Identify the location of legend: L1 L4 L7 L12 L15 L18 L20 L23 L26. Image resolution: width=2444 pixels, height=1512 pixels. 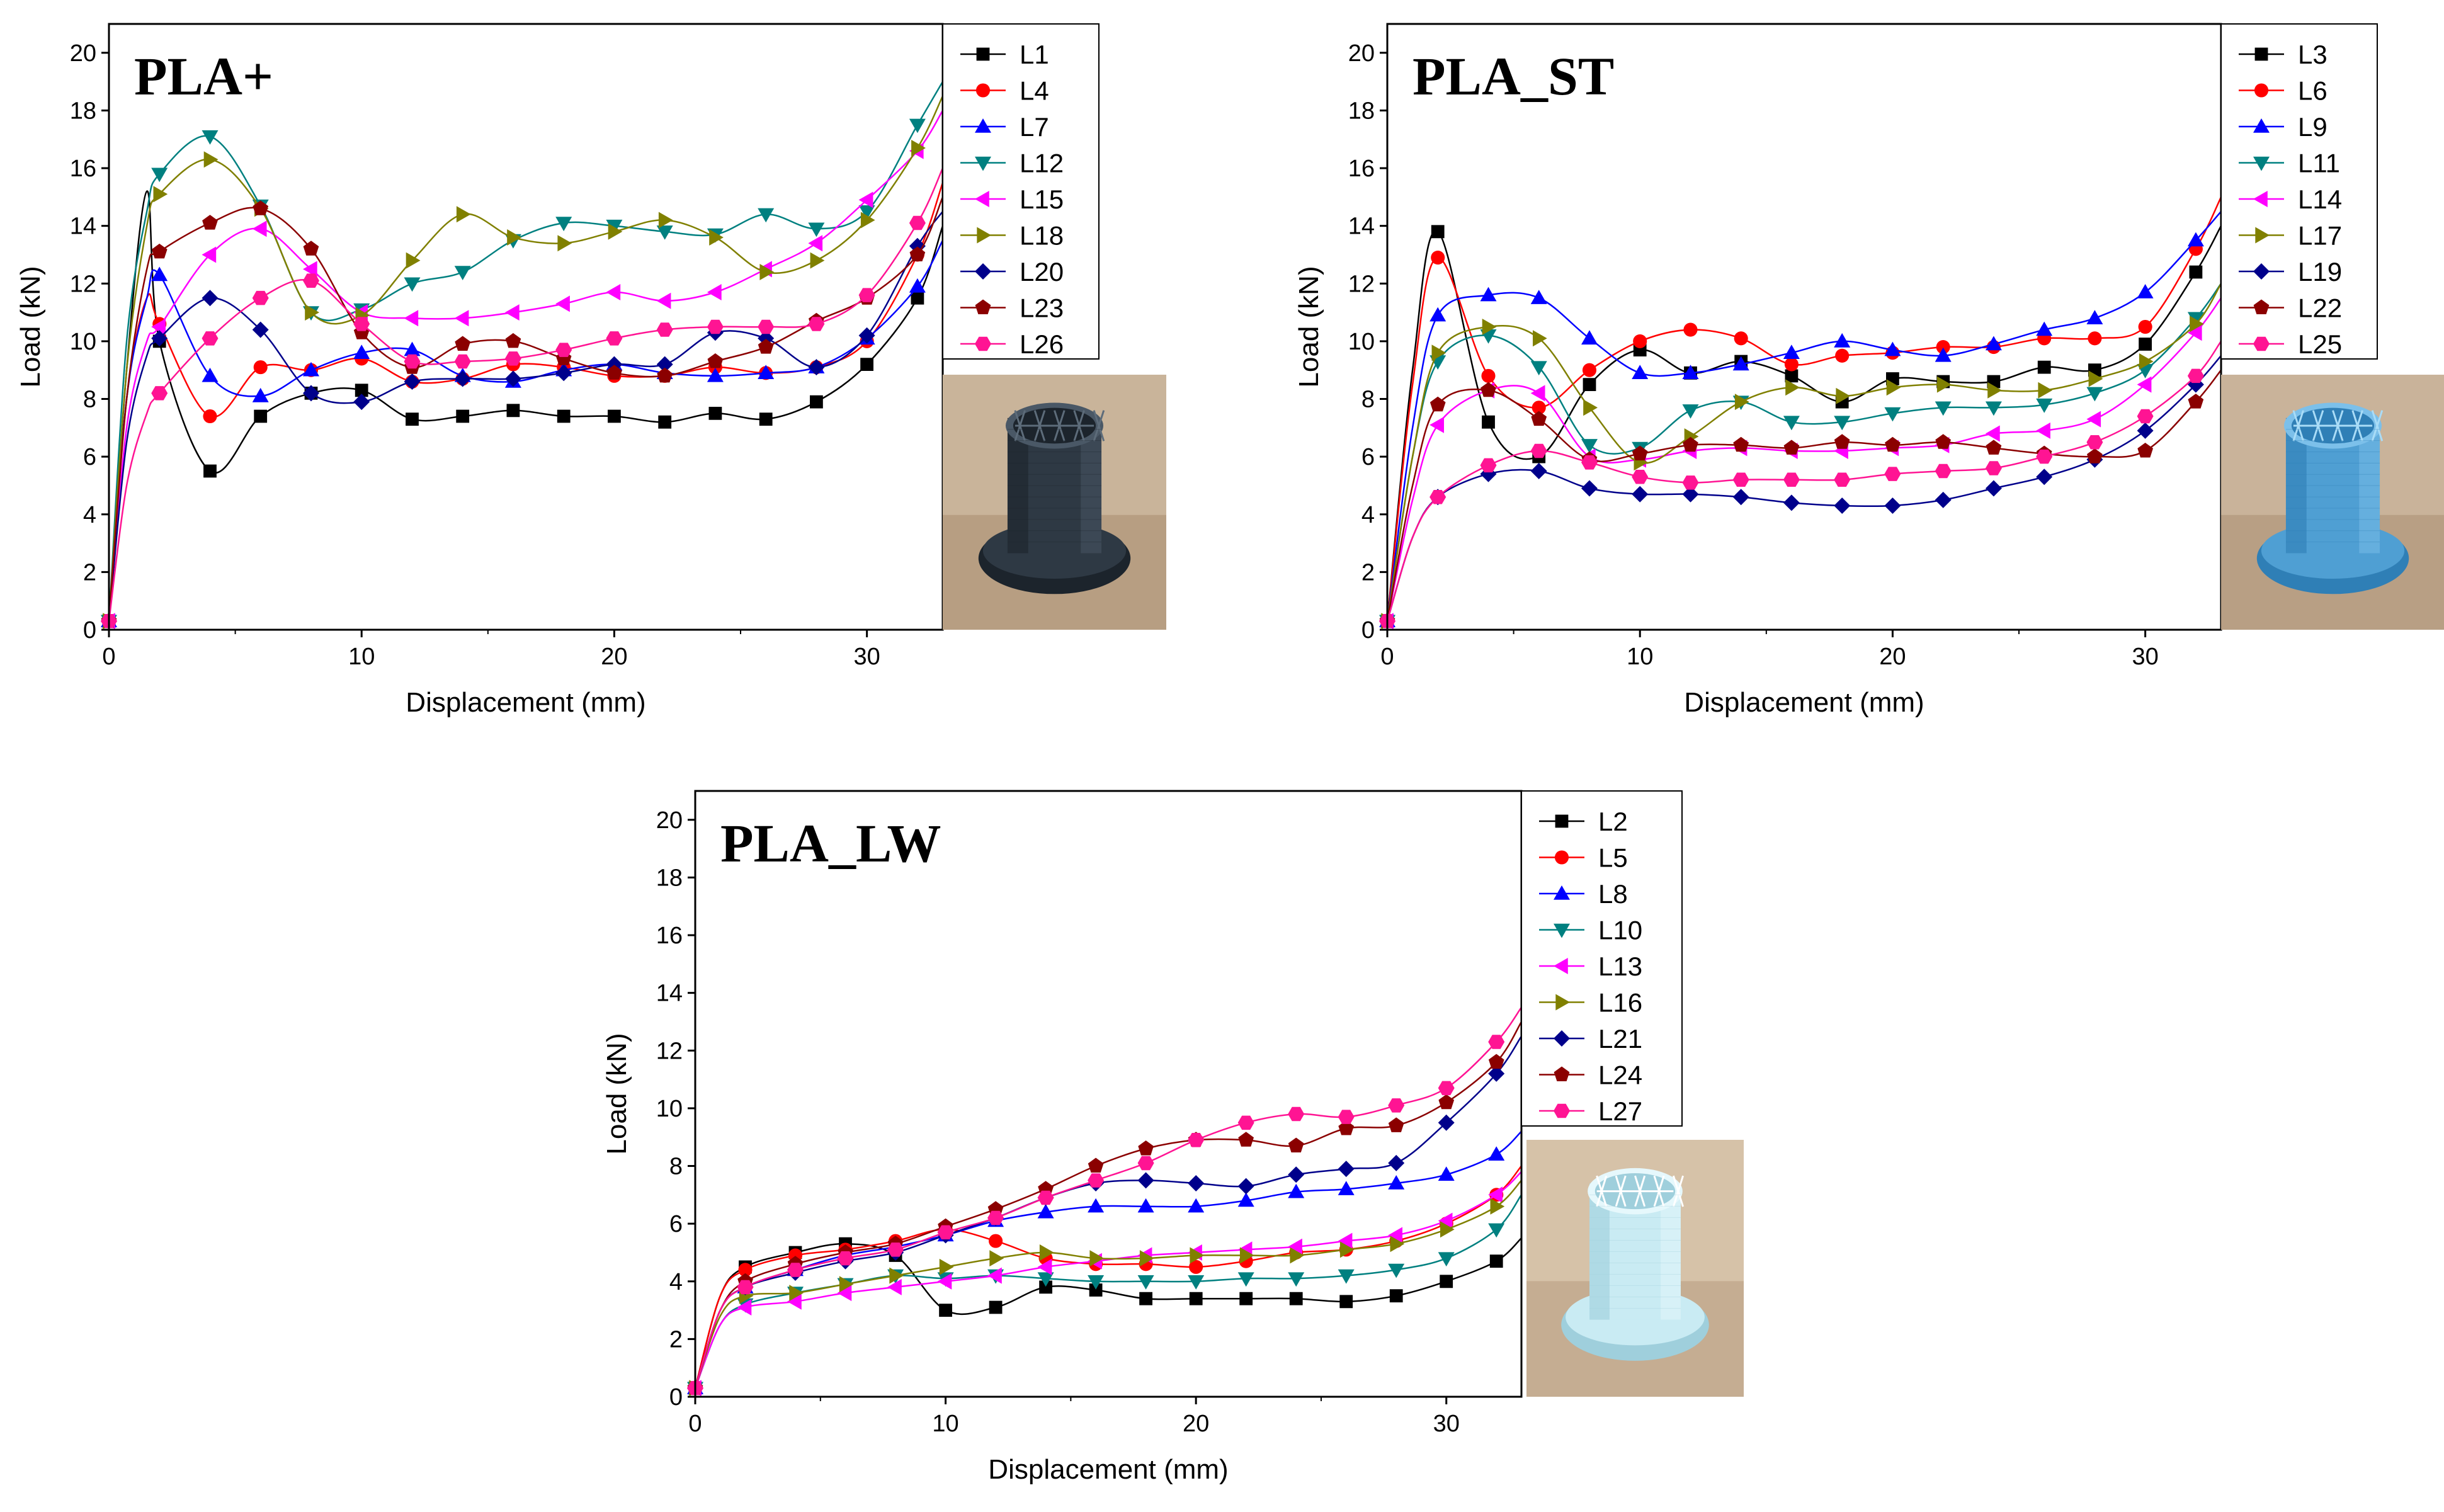
(1021, 191).